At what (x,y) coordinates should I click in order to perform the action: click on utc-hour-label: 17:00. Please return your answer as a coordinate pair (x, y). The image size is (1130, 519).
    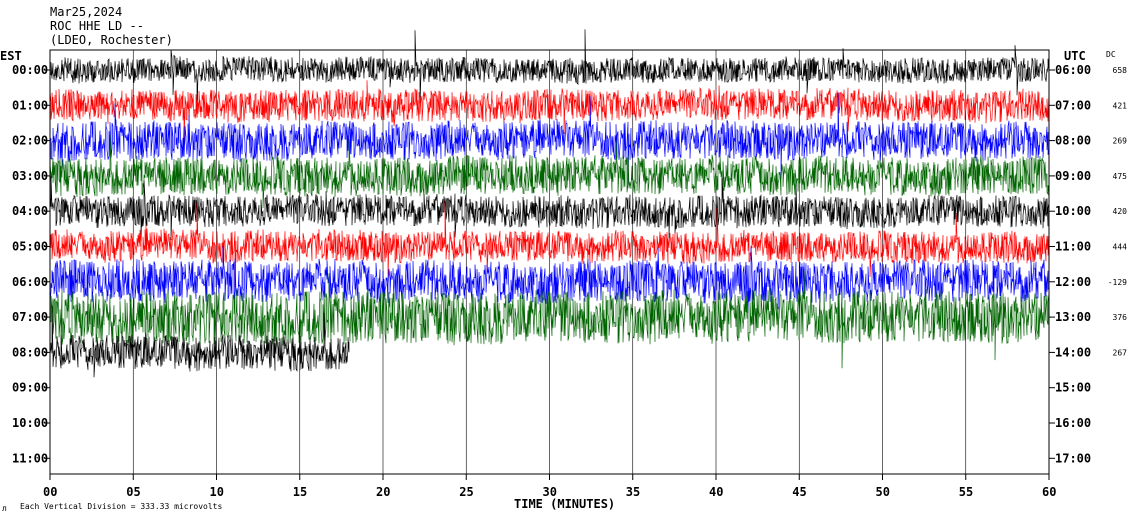
    Looking at the image, I should click on (1073, 458).